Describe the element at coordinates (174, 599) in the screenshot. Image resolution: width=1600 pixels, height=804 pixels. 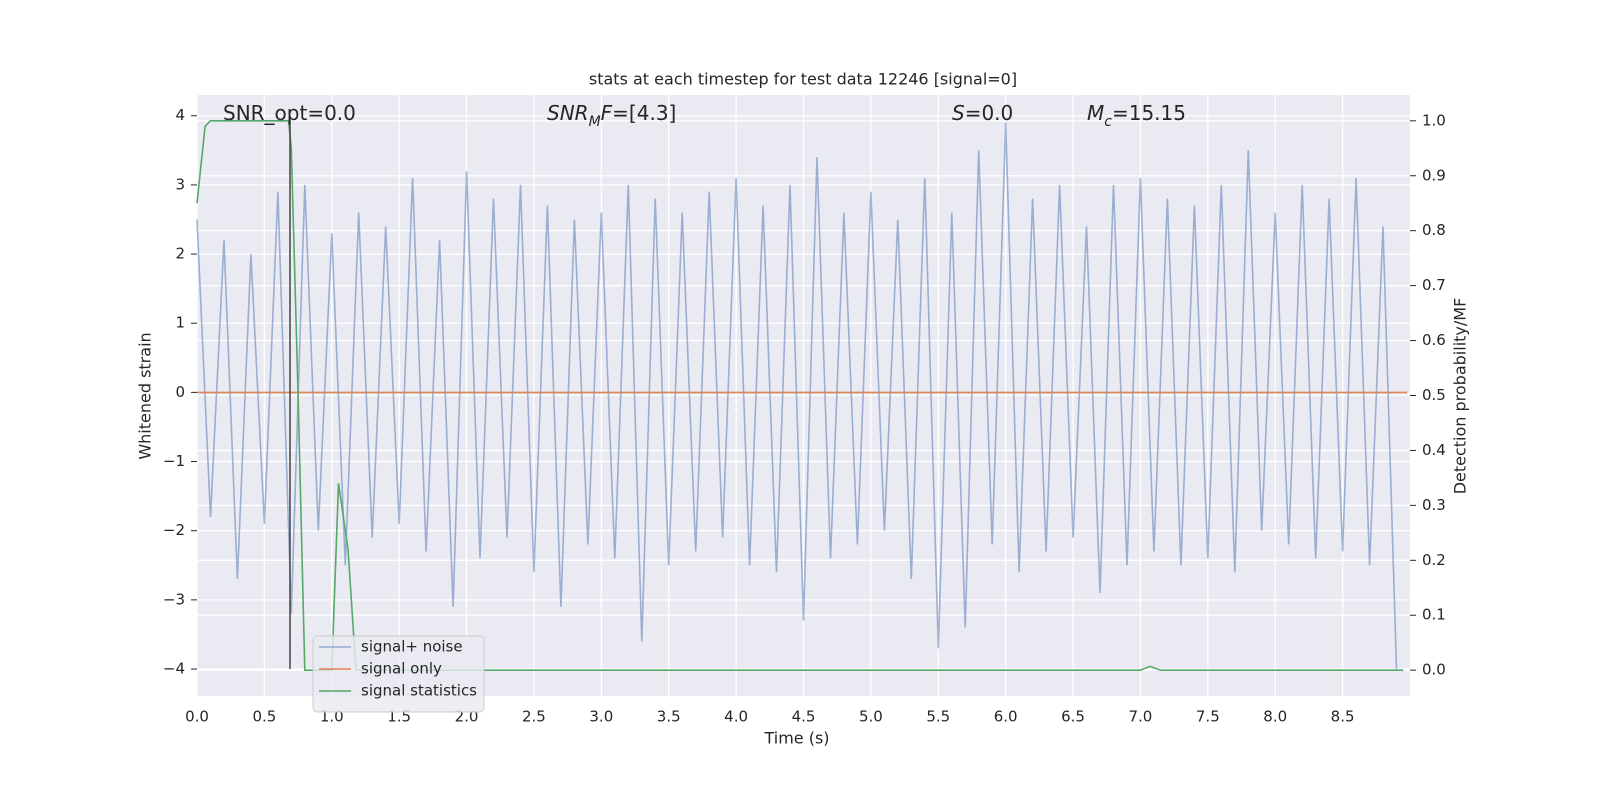
I see `y-tick-label: −3` at that location.